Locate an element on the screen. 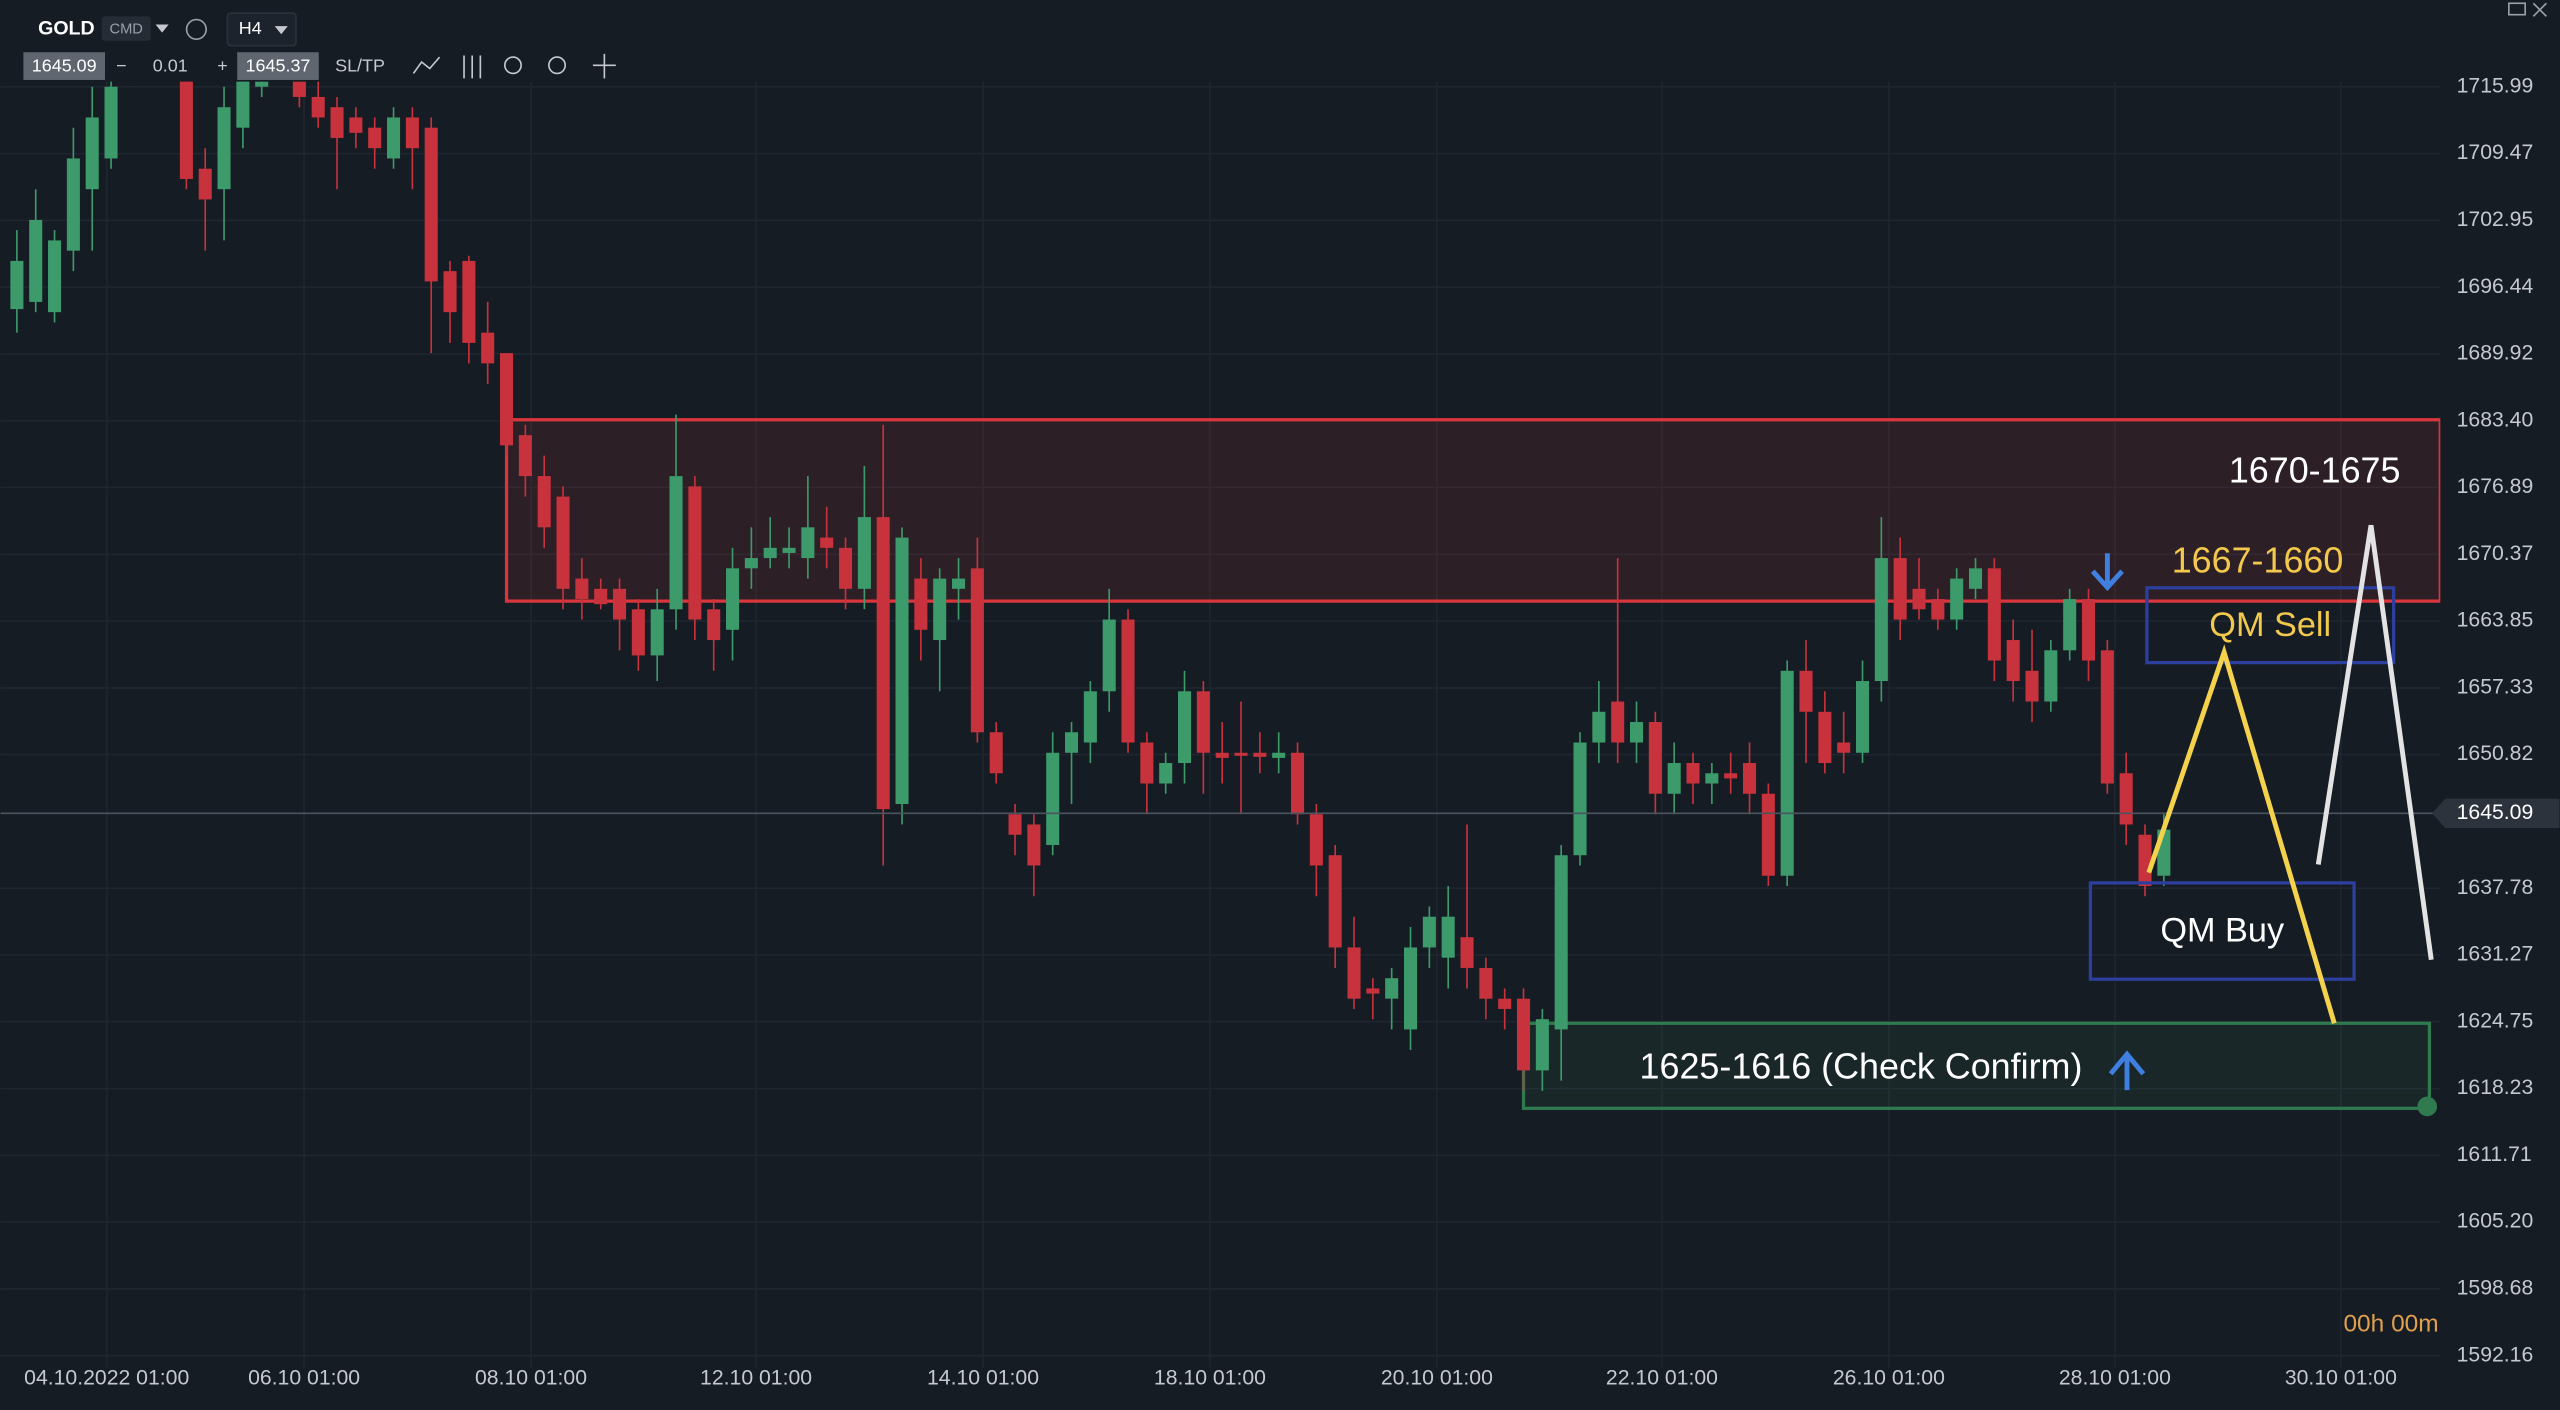 The width and height of the screenshot is (2560, 1410). ask: 1645.37 is located at coordinates (278, 66).